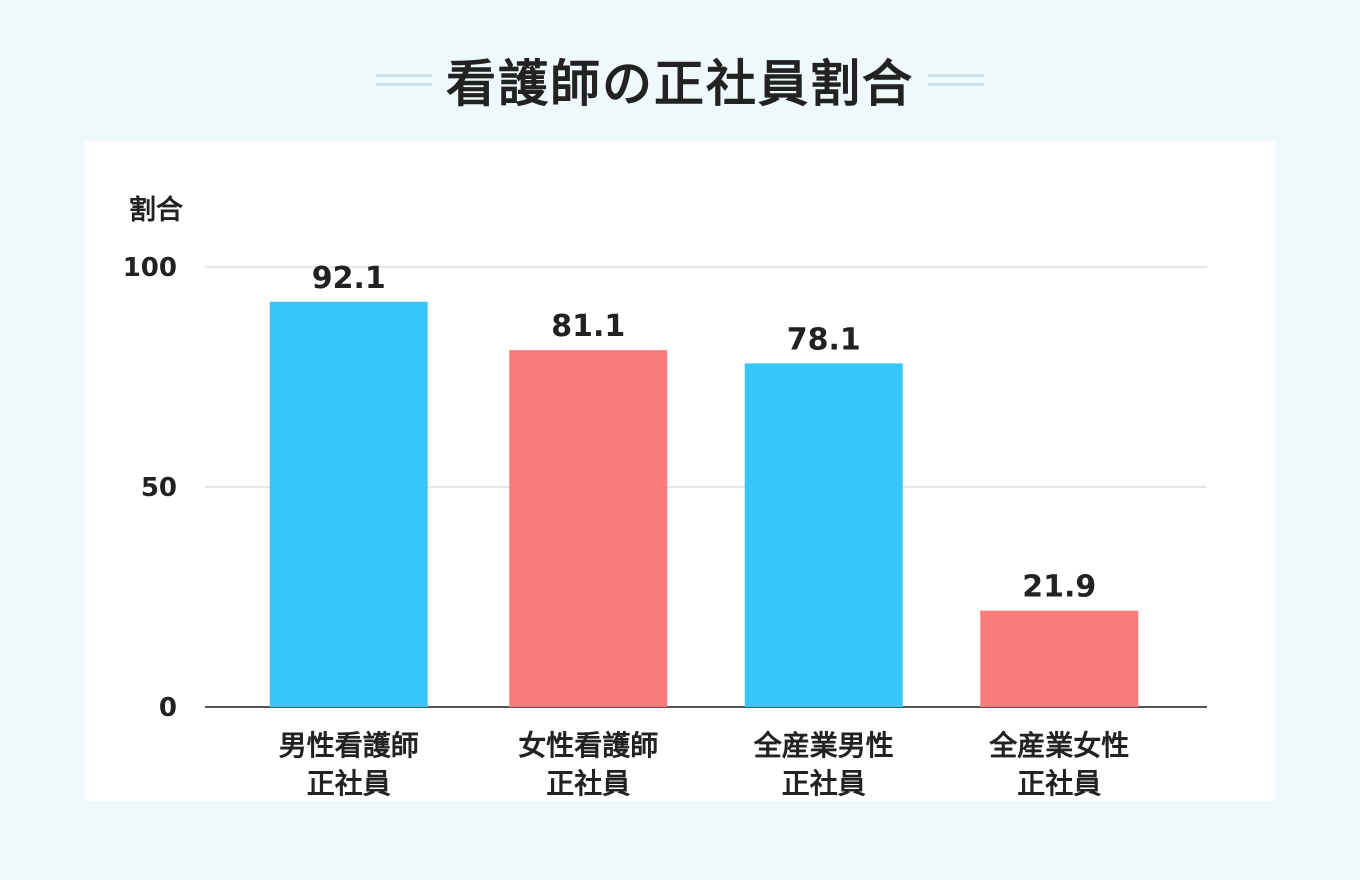 Image resolution: width=1360 pixels, height=880 pixels. I want to click on title-decoration-right, so click(956, 80).